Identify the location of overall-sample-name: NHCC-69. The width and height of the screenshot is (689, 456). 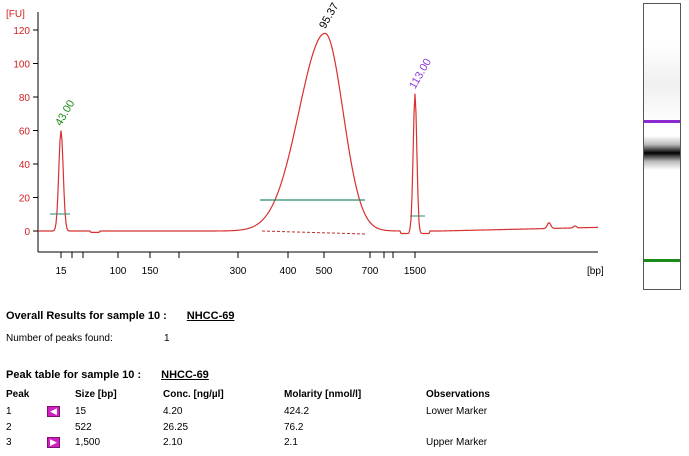
(210, 316).